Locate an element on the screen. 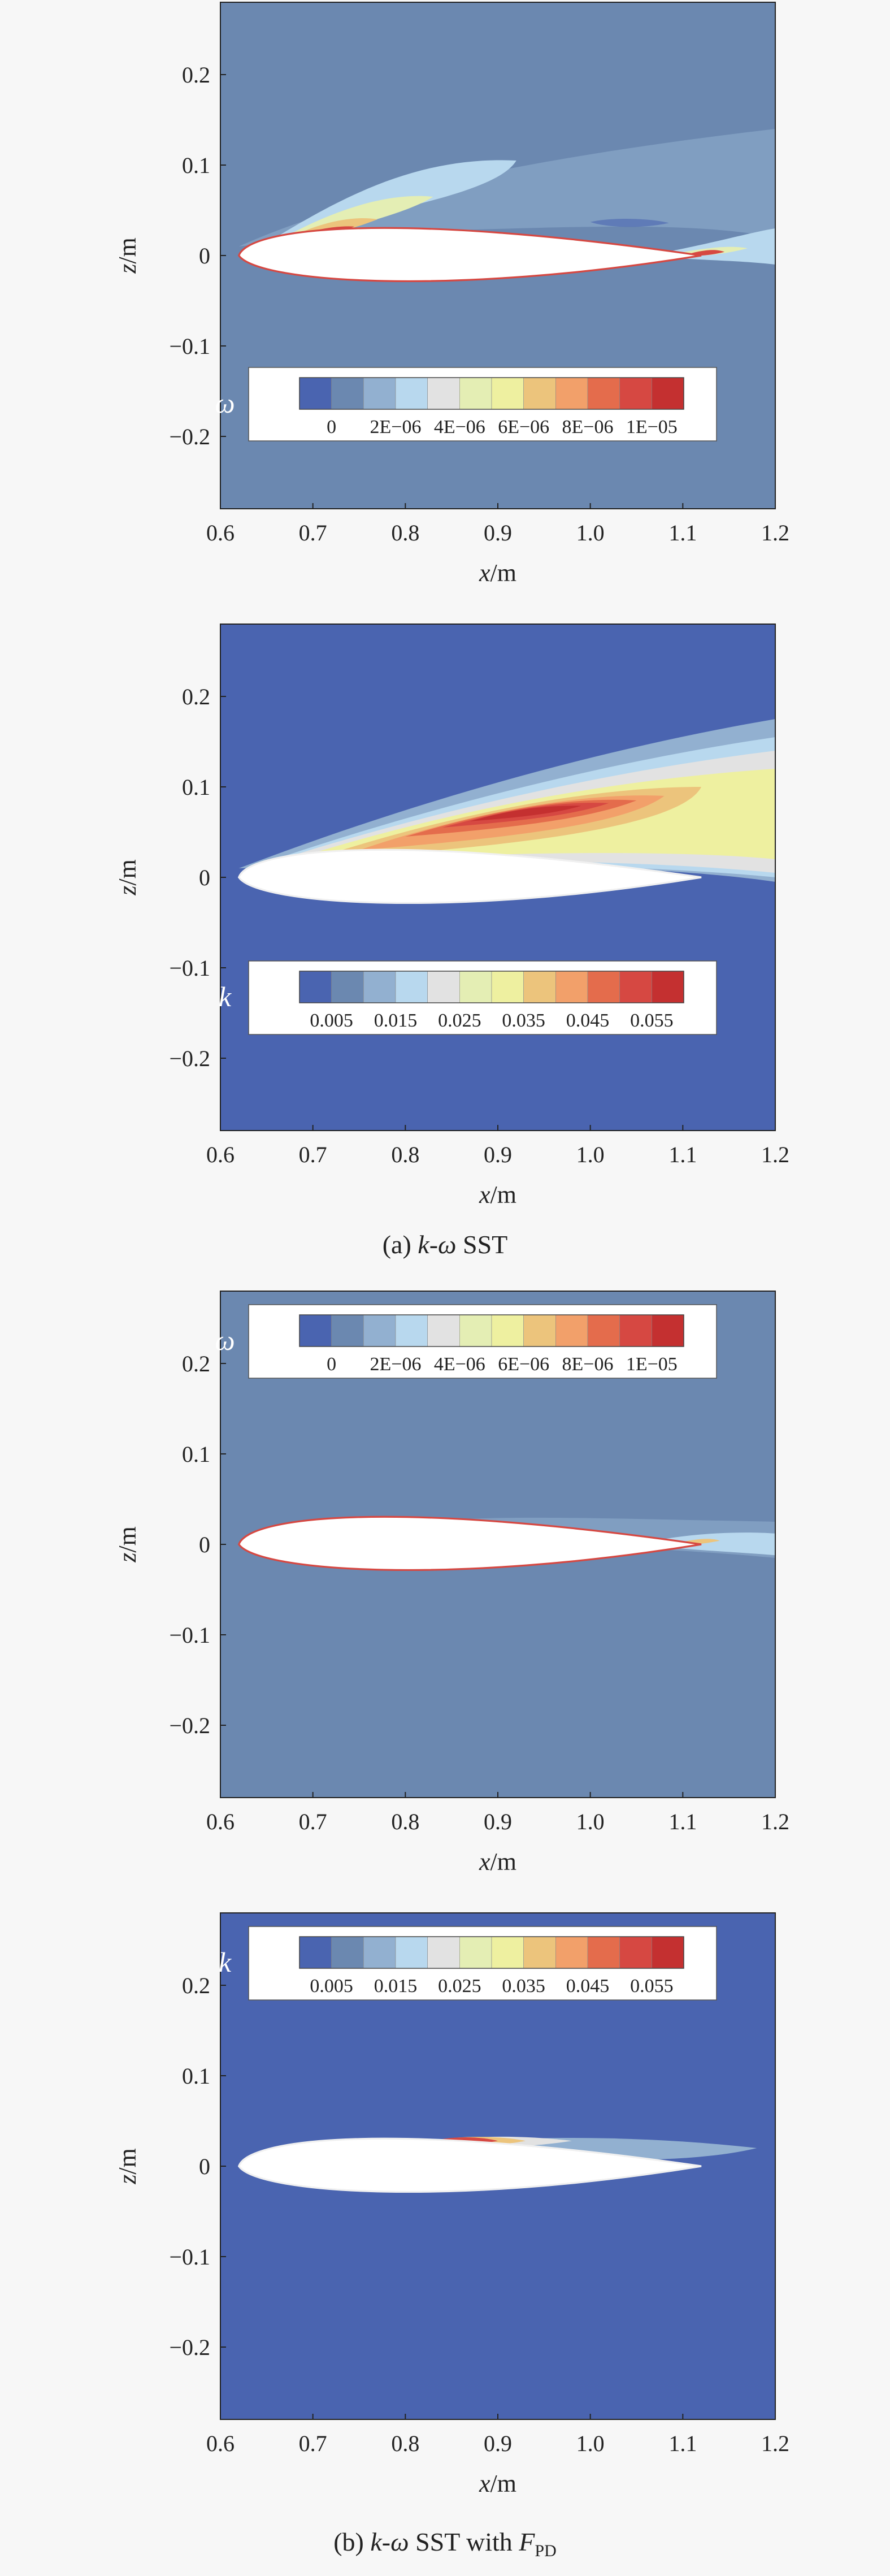 The image size is (890, 2576). caption-a: (a) k-ω SST is located at coordinates (445, 1244).